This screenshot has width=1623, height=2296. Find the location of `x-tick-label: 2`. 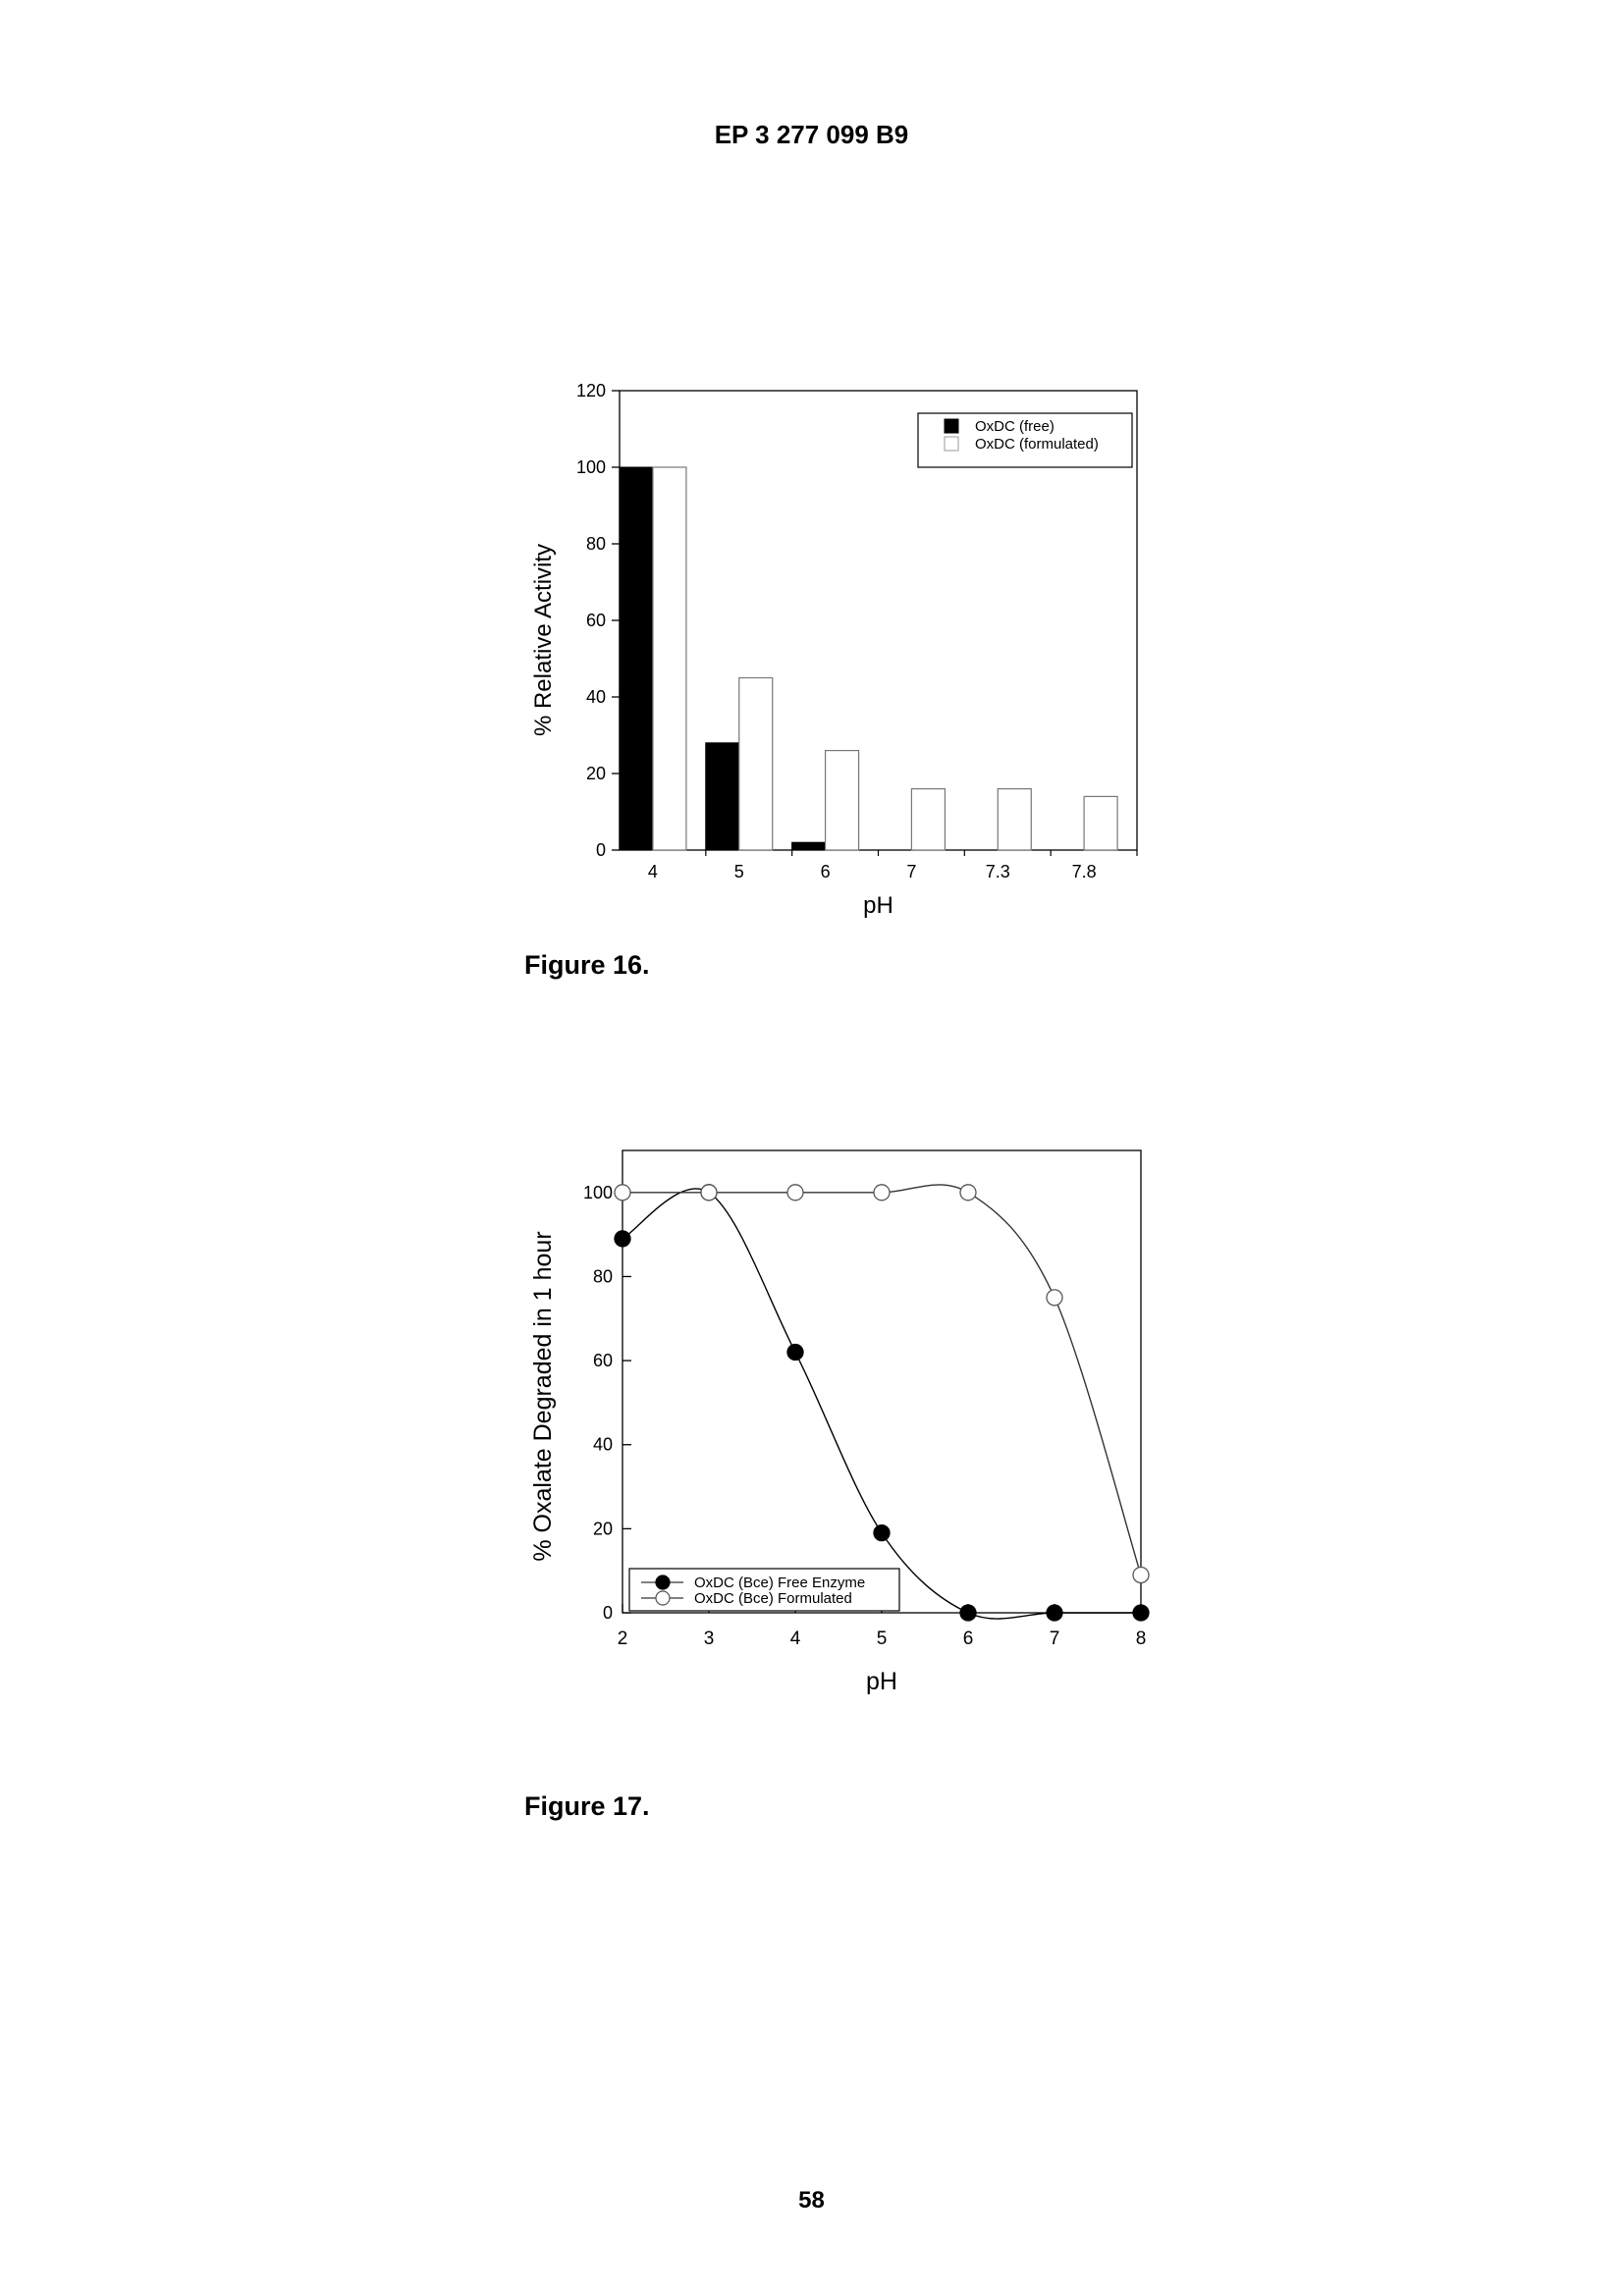

x-tick-label: 2 is located at coordinates (623, 1639).